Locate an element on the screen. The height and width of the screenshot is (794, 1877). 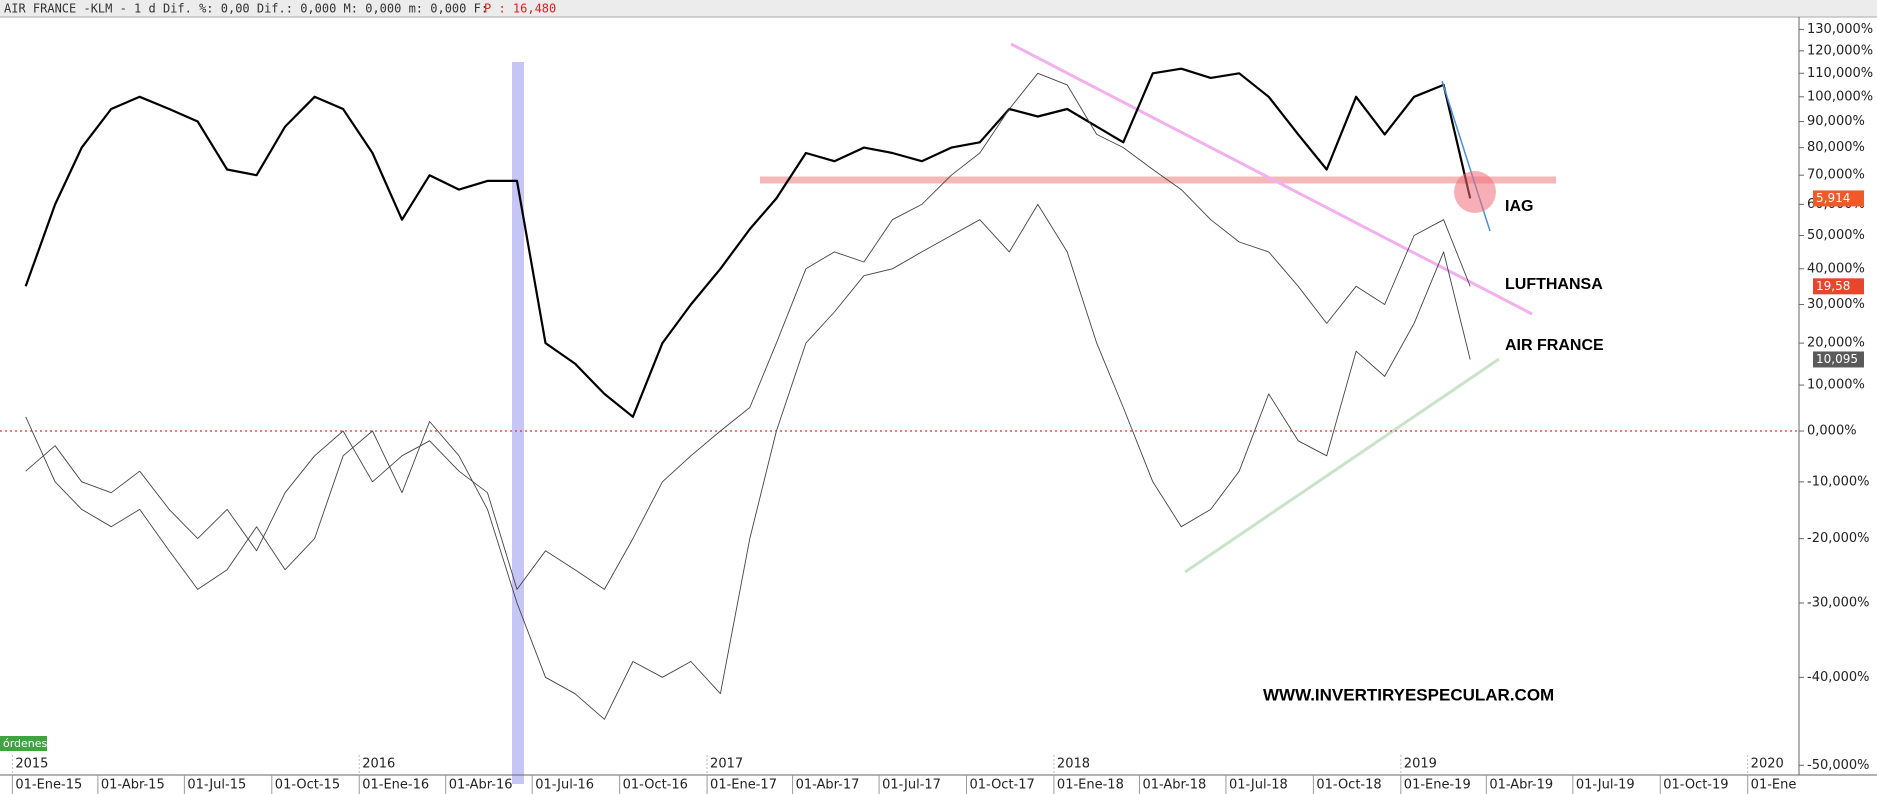
year-label: 2015 is located at coordinates (31, 764).